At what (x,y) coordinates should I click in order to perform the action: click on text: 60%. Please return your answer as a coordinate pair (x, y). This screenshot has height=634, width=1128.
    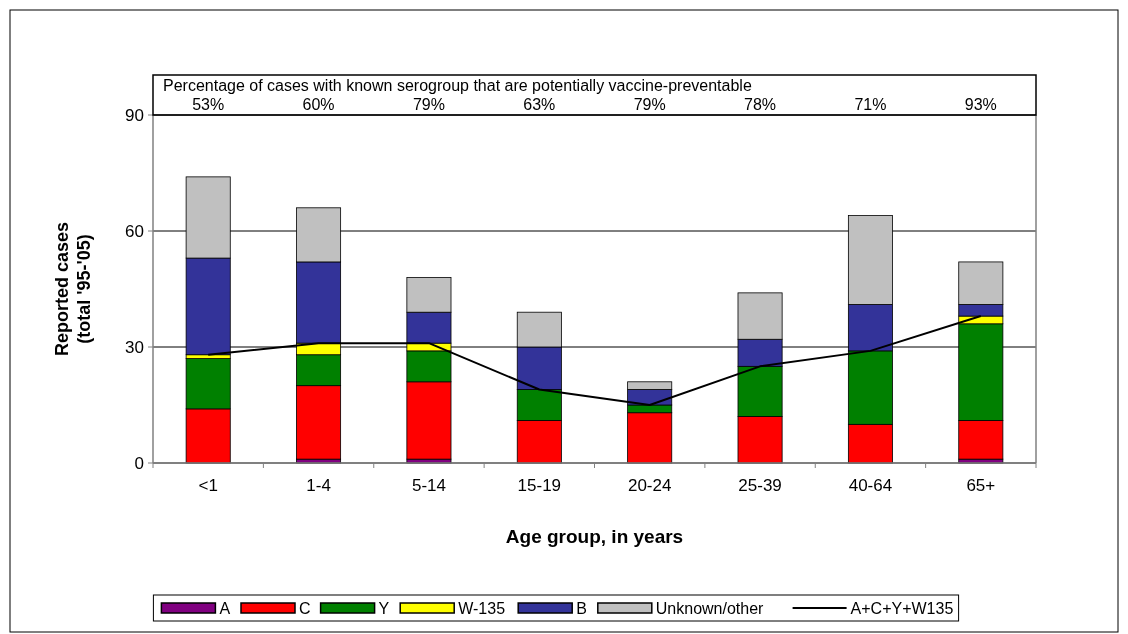
    Looking at the image, I should click on (318, 104).